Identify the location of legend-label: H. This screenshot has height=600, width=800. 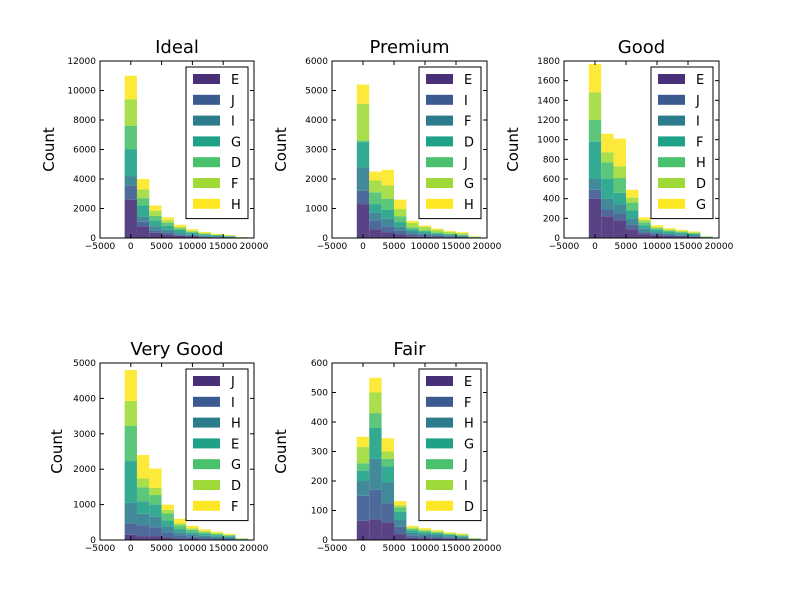
(701, 163).